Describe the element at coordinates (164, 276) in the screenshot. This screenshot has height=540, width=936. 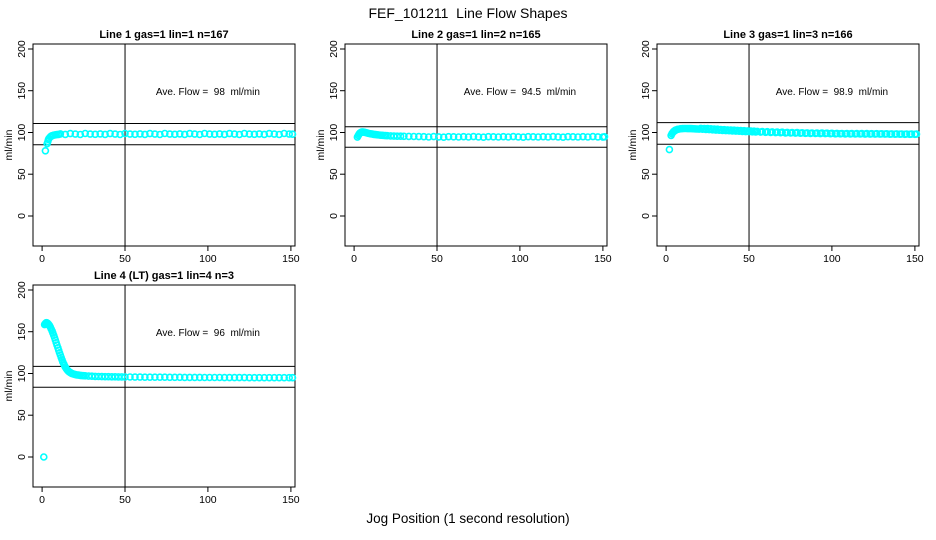
I see `panel-title: Line 4 (LT) gas=1 lin=4 n=3` at that location.